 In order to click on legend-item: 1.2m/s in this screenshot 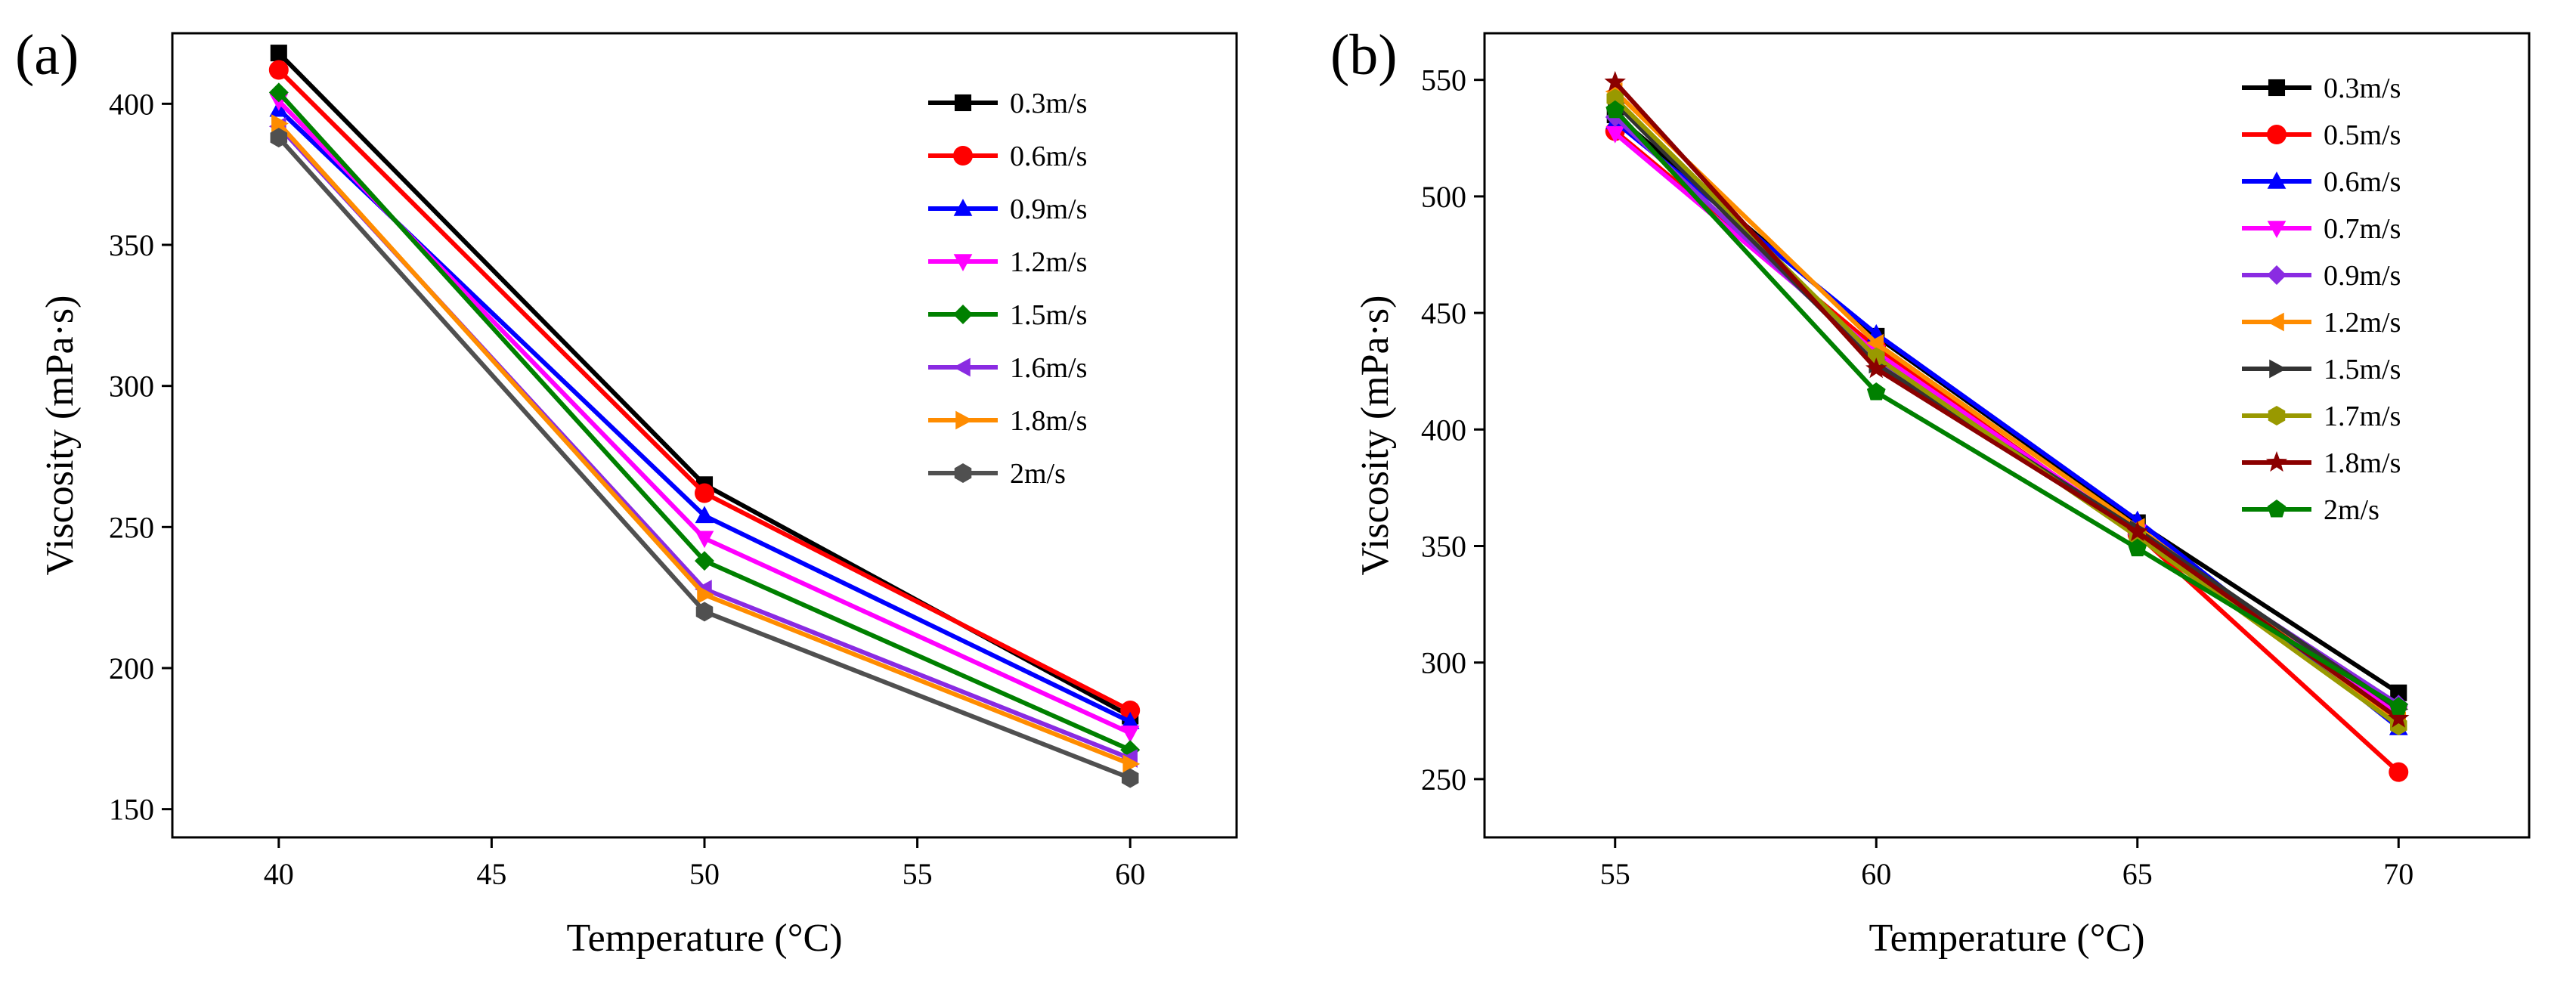, I will do `click(1007, 262)`.